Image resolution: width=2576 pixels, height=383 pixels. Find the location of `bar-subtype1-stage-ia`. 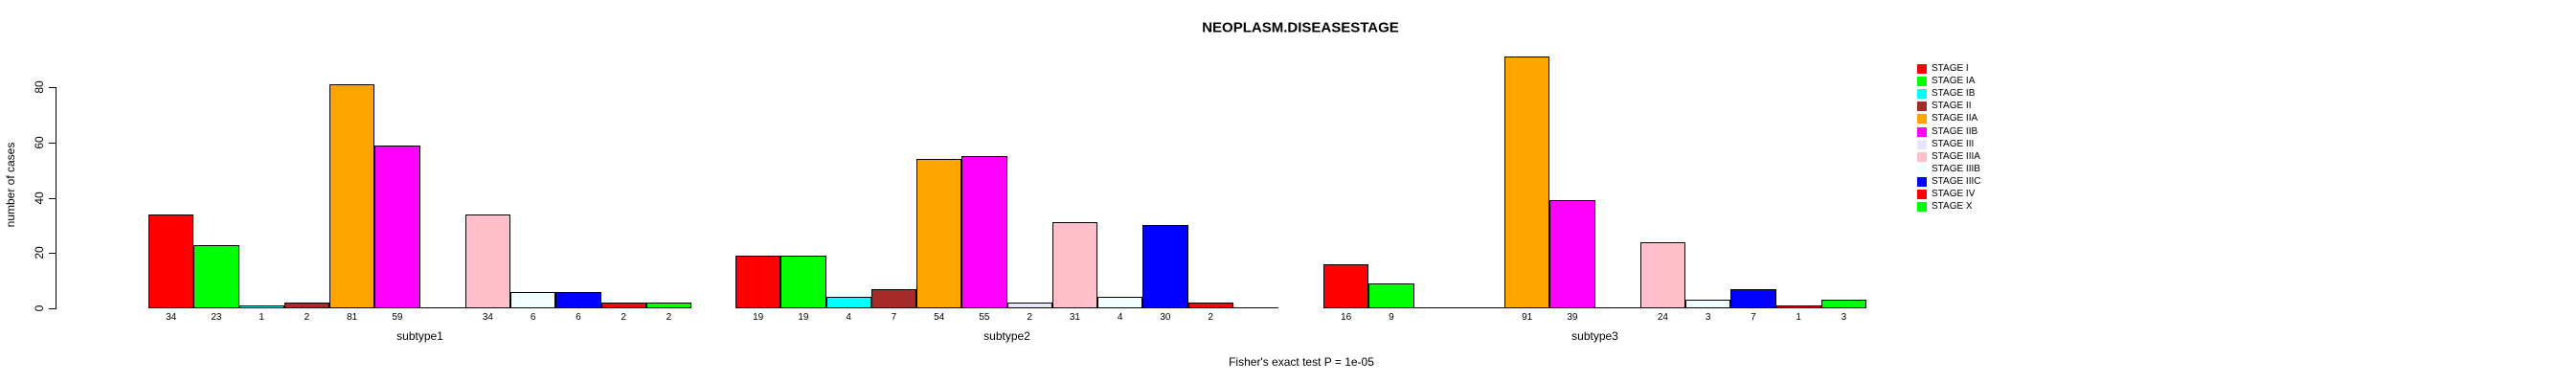

bar-subtype1-stage-ia is located at coordinates (216, 276).